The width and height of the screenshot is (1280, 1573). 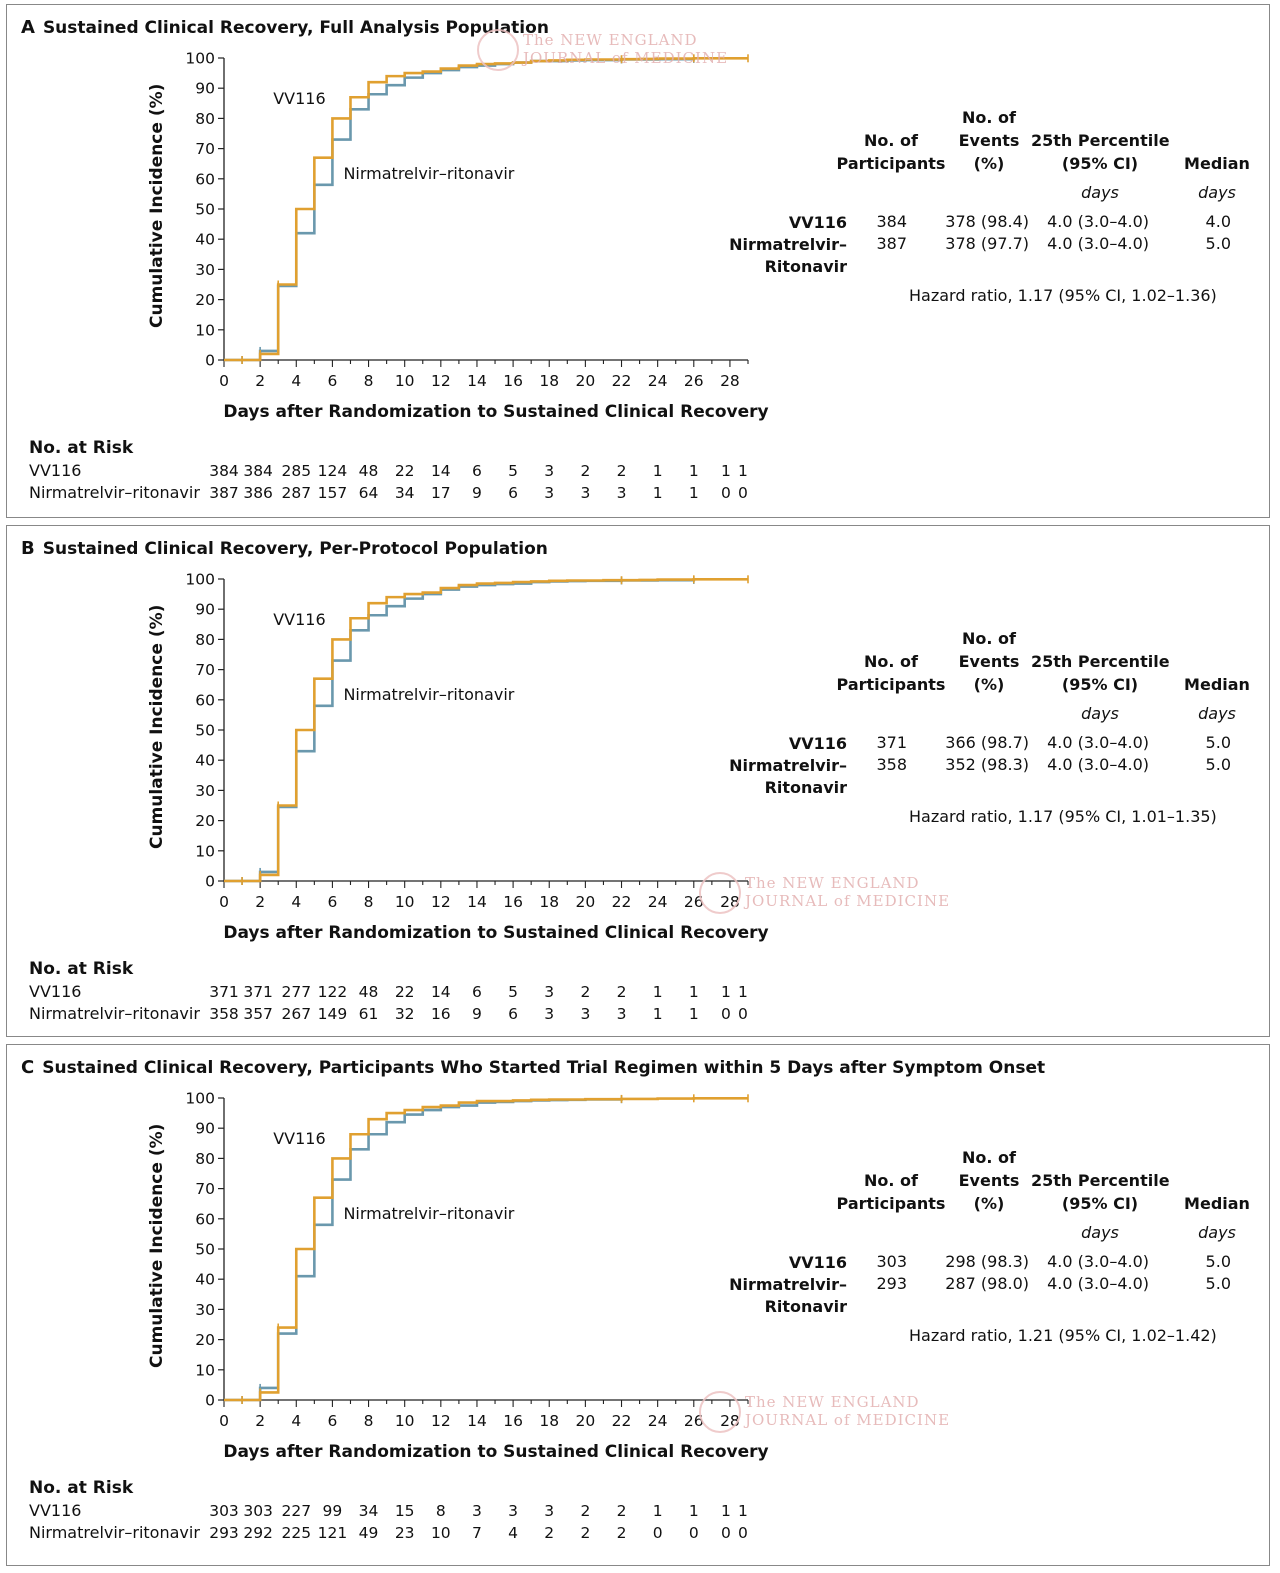 I want to click on participants-nirmatrelvir: 387, so click(x=891, y=243).